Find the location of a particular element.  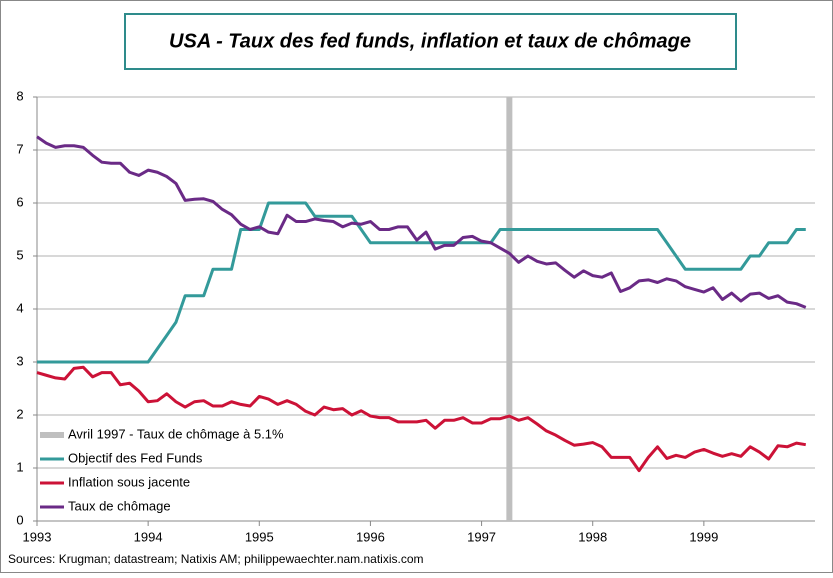

x-tick-label: 1993 is located at coordinates (37, 536).